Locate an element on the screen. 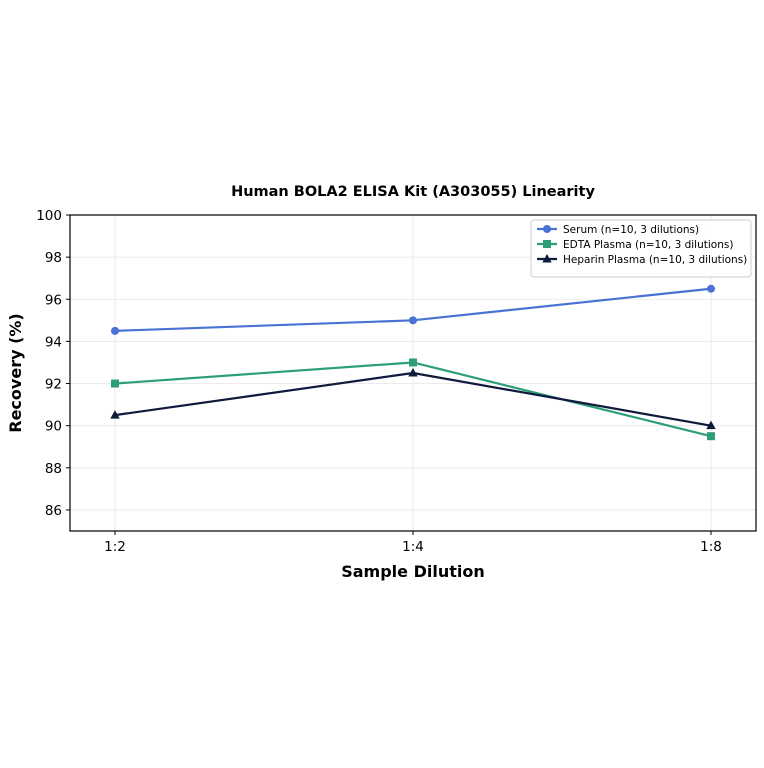 The width and height of the screenshot is (764, 768). legend-label: Serum (n=10, 3 dilutions) is located at coordinates (631, 230).